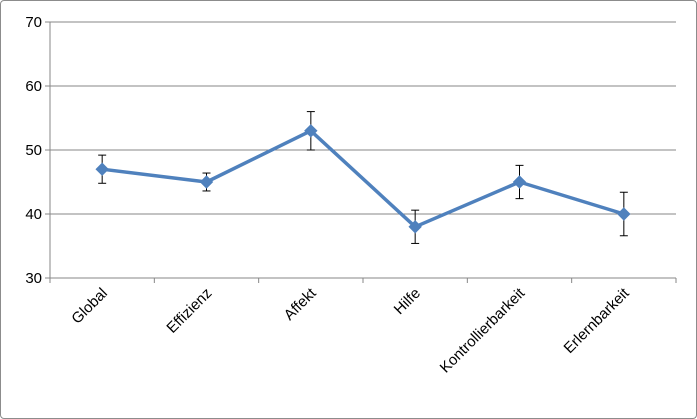 The height and width of the screenshot is (419, 697). I want to click on y-tick-labels: 30 40 50 60 70, so click(33, 150).